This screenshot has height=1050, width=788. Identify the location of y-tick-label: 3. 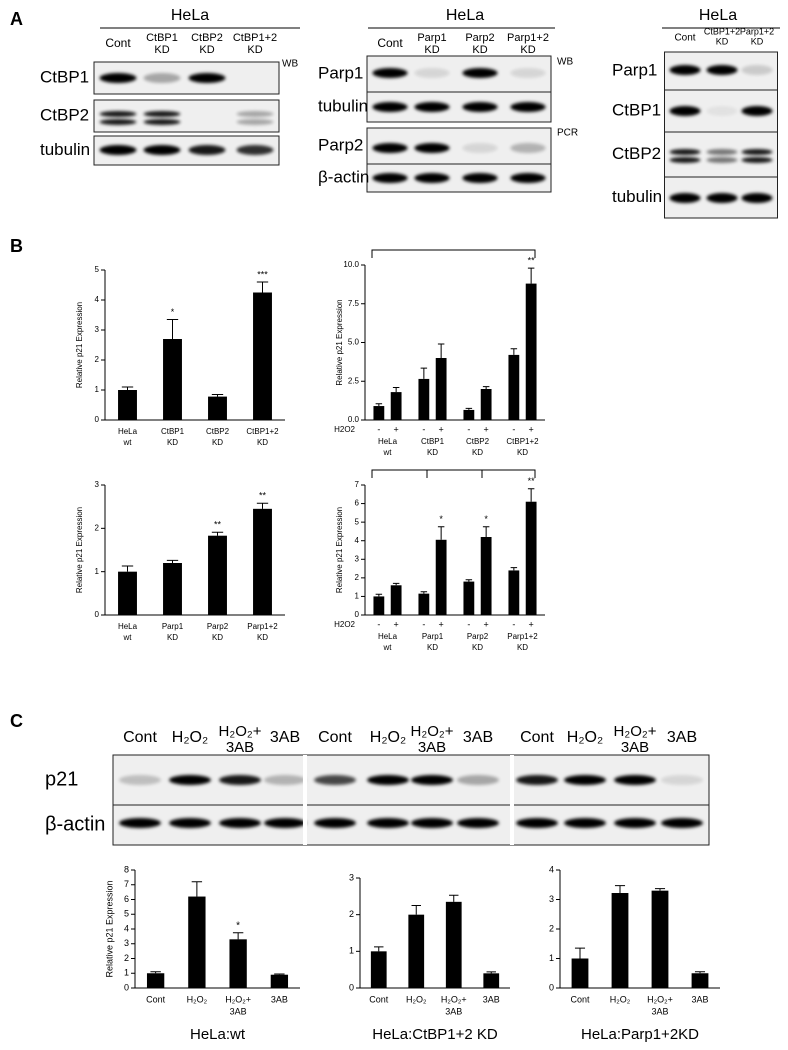
(97, 329).